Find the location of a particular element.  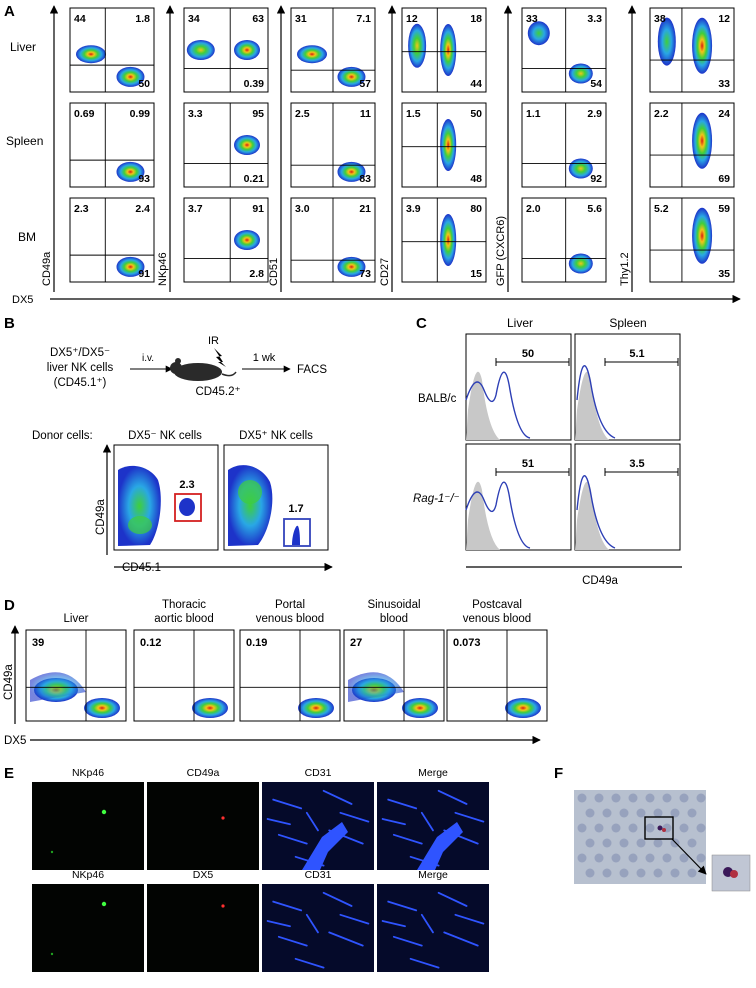

recipient-label: CD45.2⁺ is located at coordinates (217, 392).